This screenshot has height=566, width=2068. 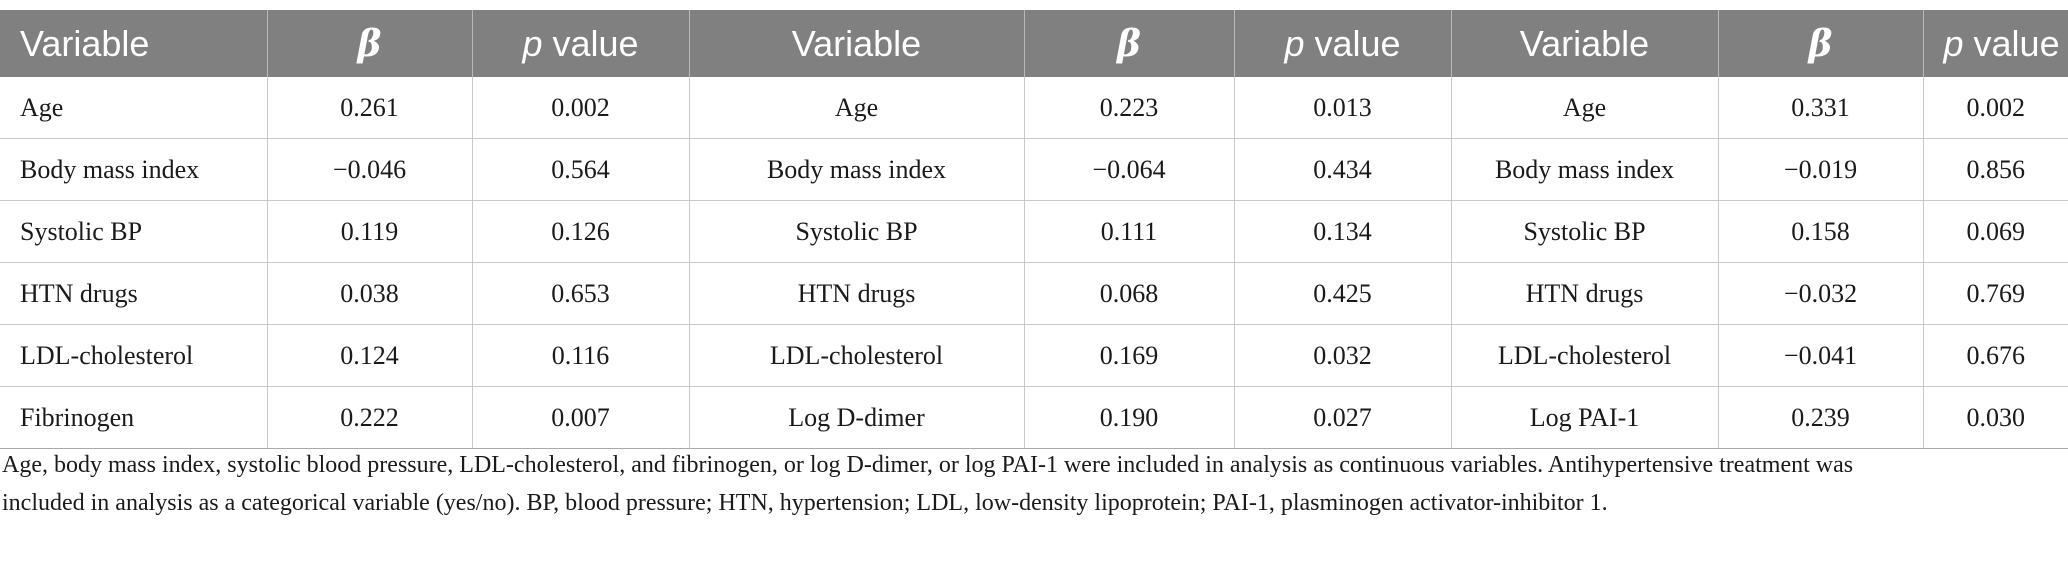 I want to click on header-variable-model-2: Variable, so click(x=857, y=43).